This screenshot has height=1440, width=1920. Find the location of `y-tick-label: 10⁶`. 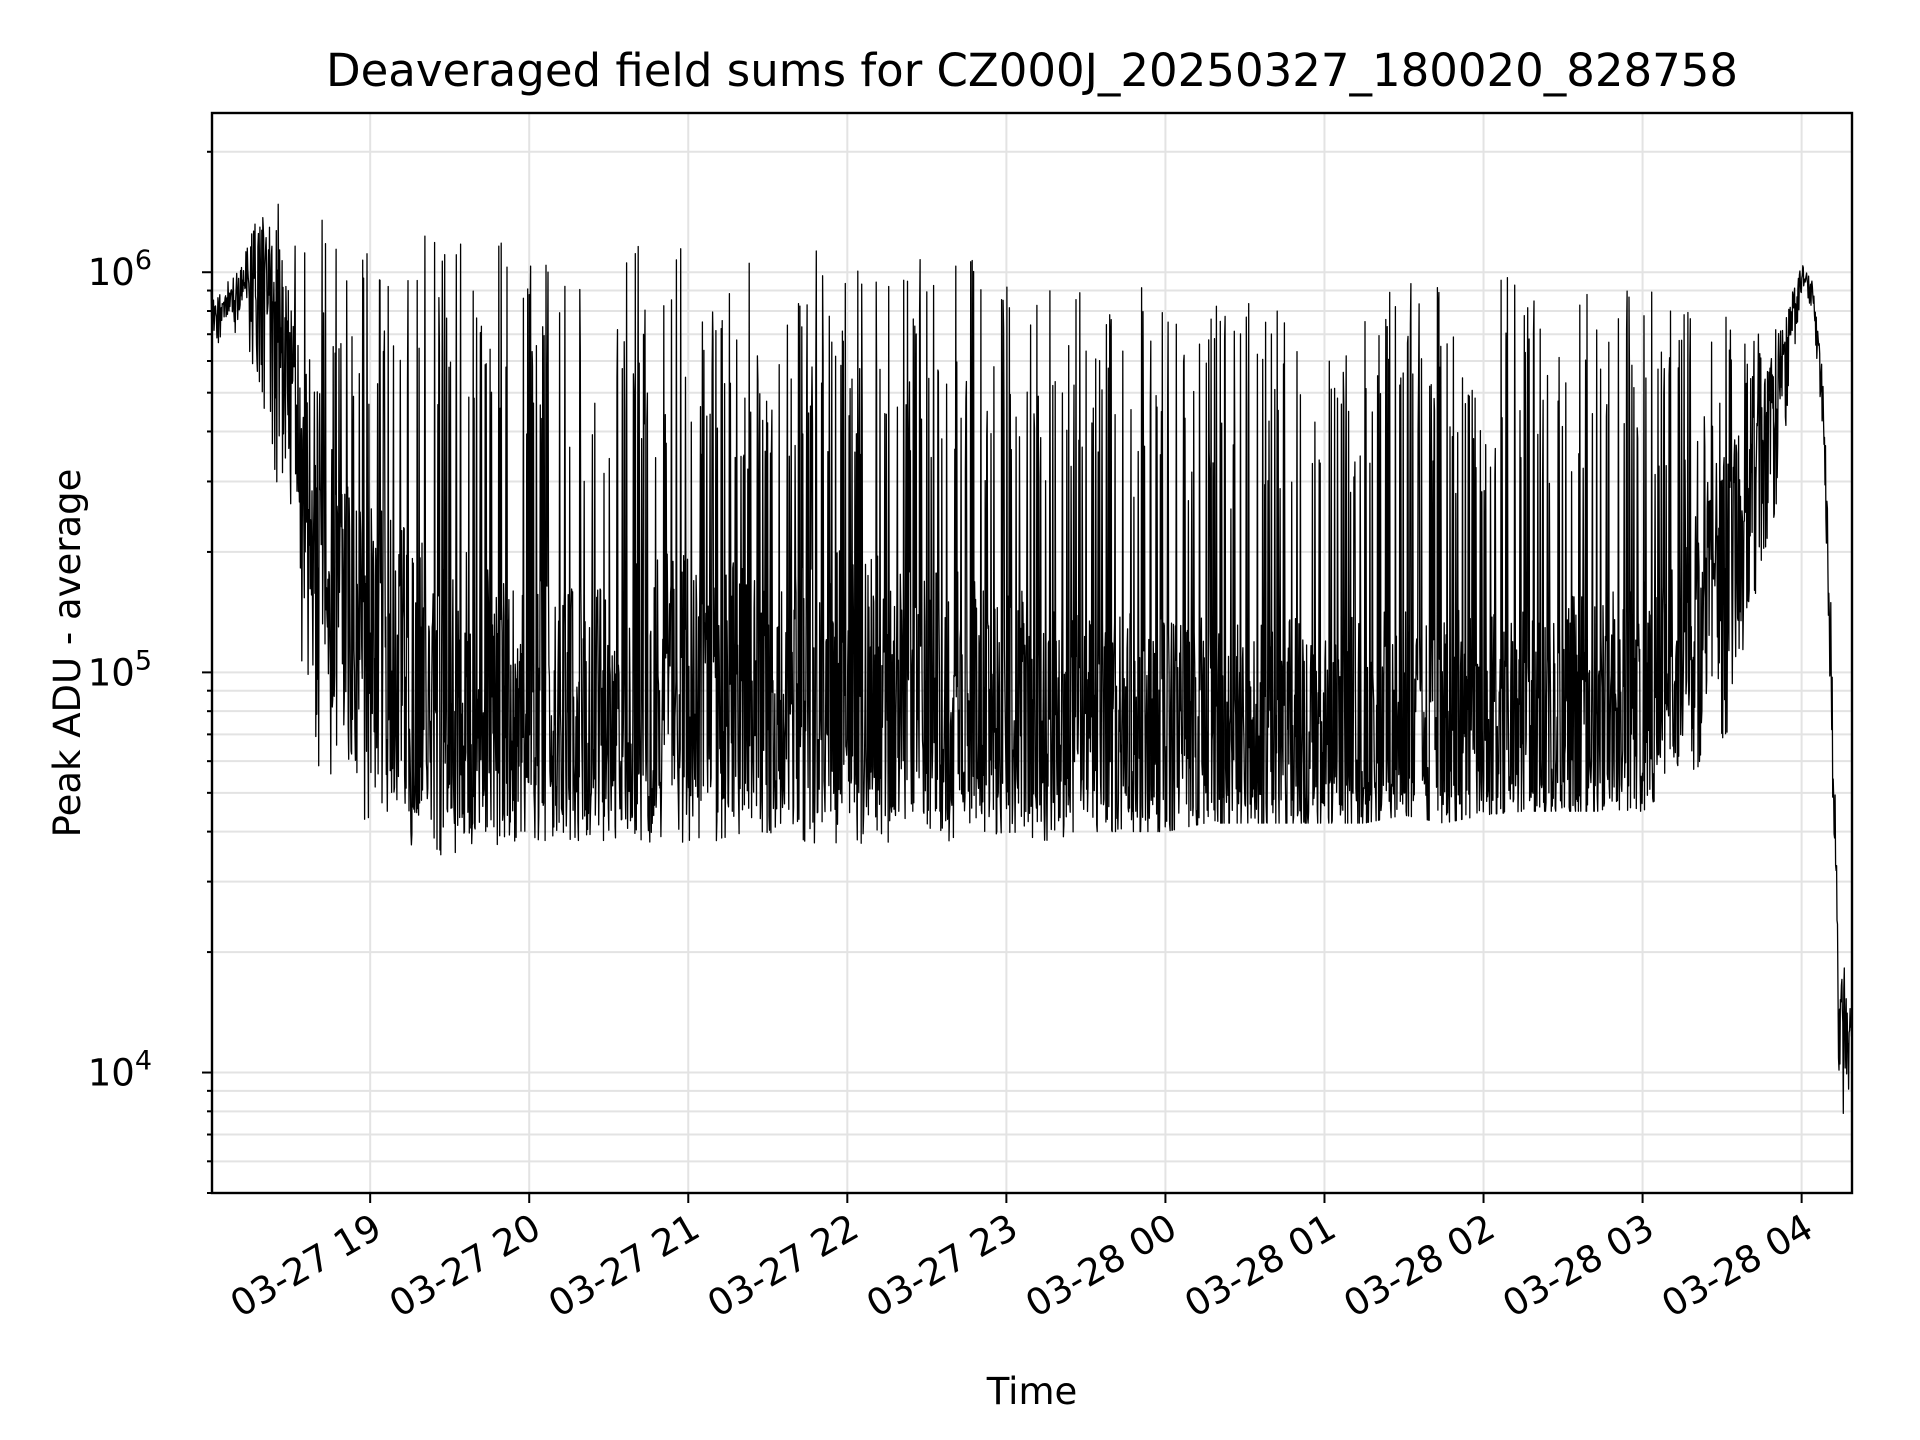

y-tick-label: 10⁶ is located at coordinates (120, 269).